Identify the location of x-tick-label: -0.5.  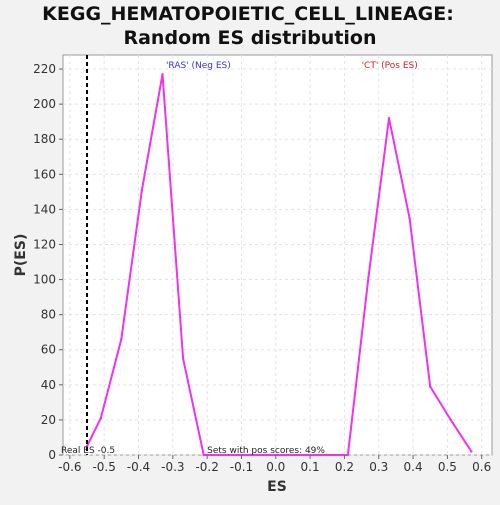
(103, 467).